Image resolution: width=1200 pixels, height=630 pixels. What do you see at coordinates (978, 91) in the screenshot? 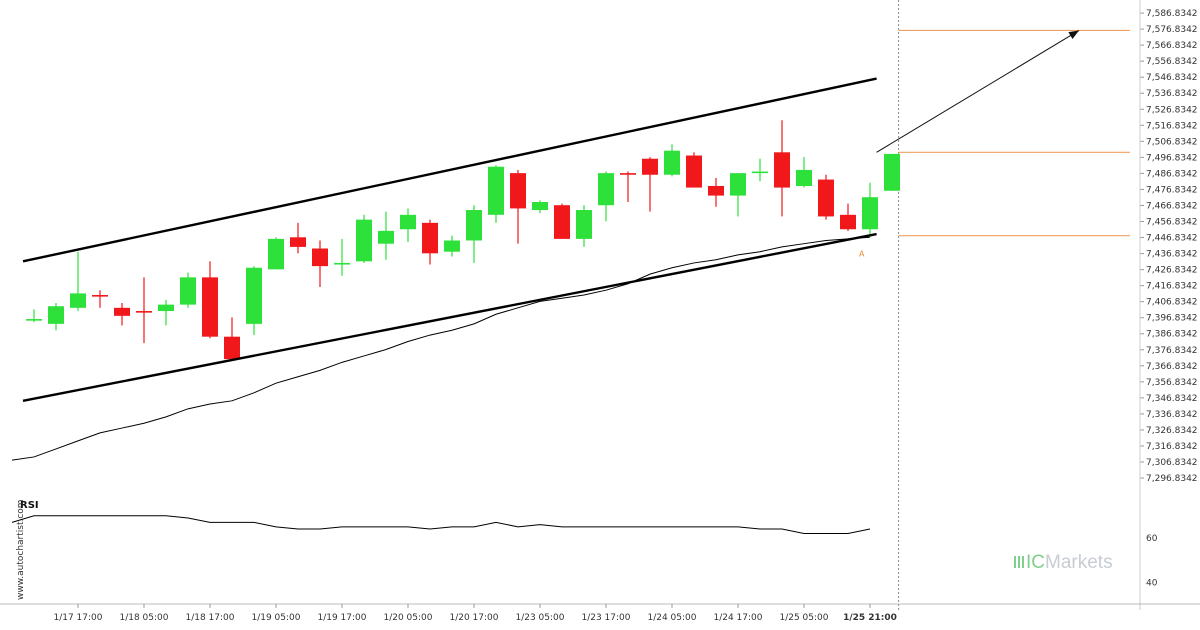
I see `projection-arrow-line` at bounding box center [978, 91].